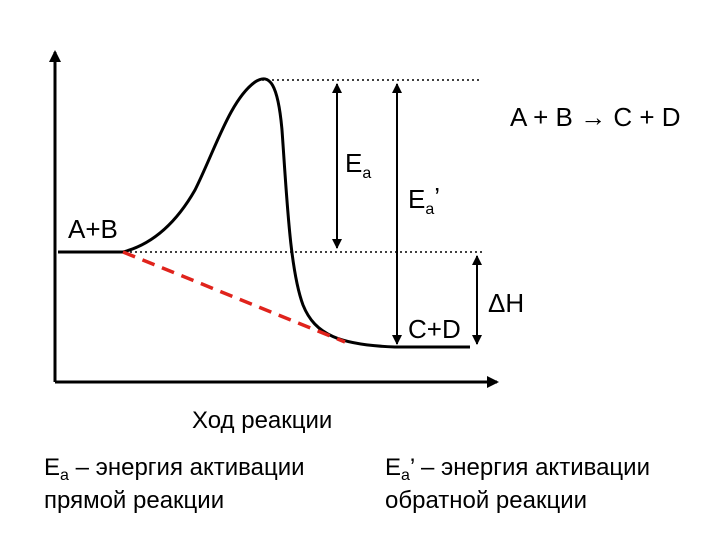  I want to click on reaction-equation: A + B → C + D, so click(595, 117).